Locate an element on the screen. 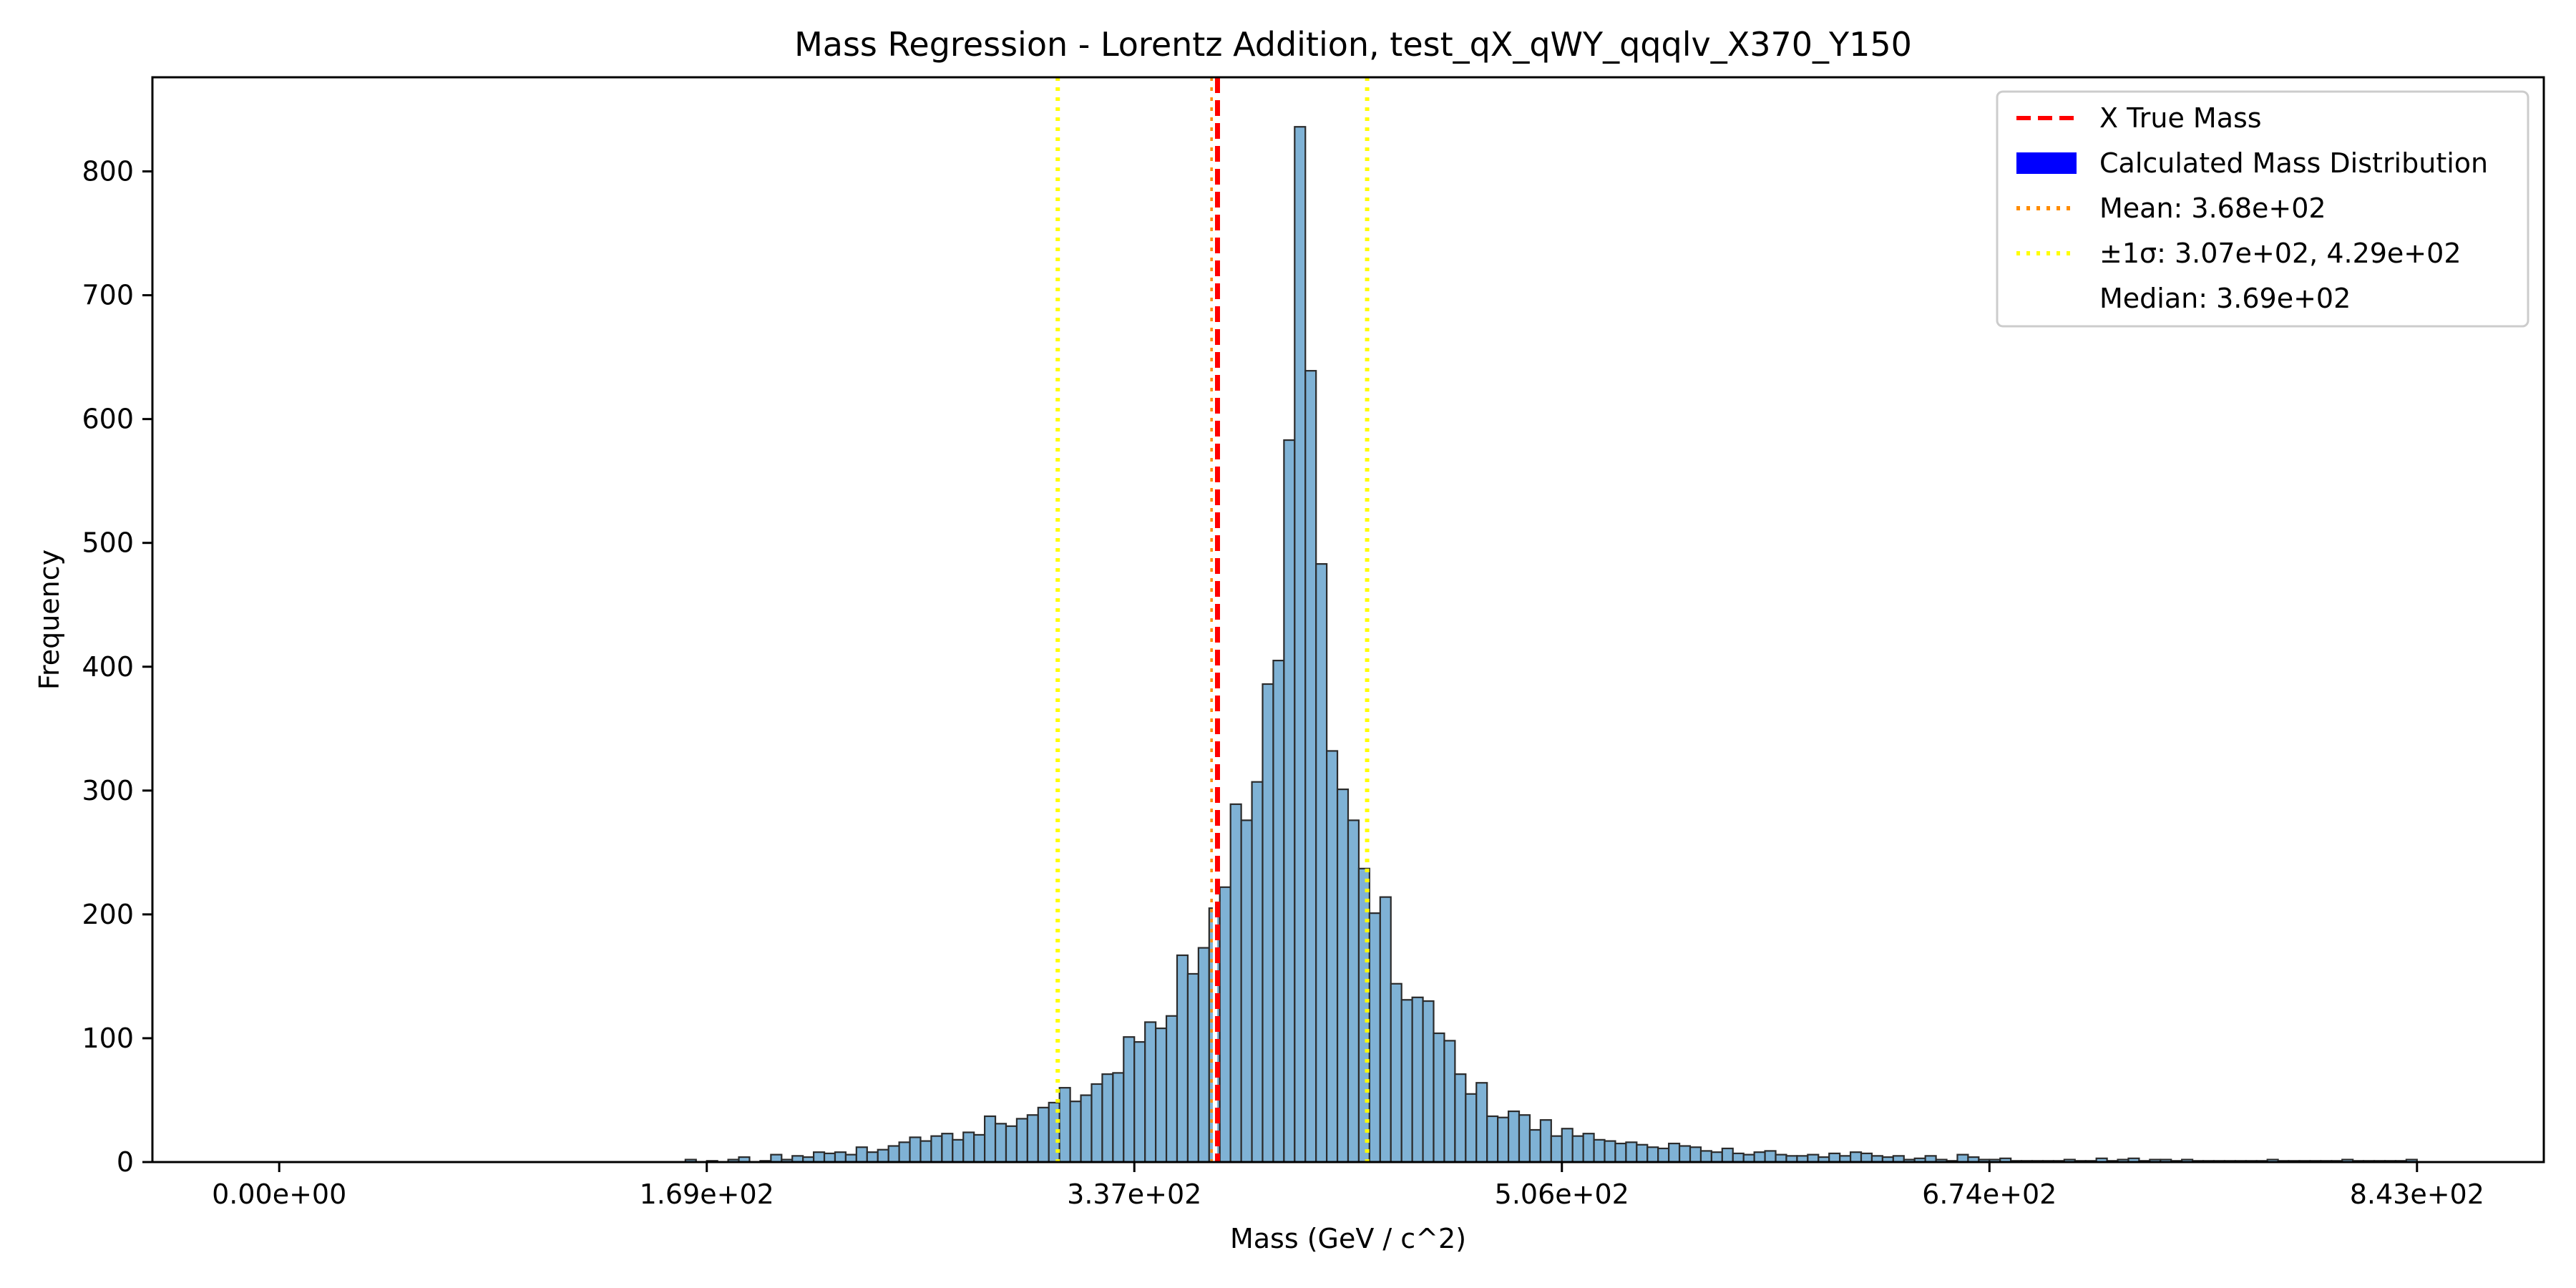 The height and width of the screenshot is (1288, 2576). legend-handle is located at coordinates (2046, 163).